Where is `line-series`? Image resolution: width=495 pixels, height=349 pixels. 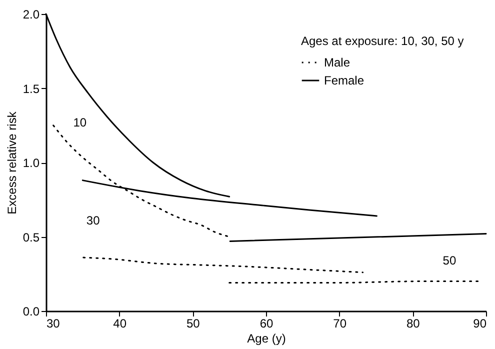
line-series is located at coordinates (223, 265).